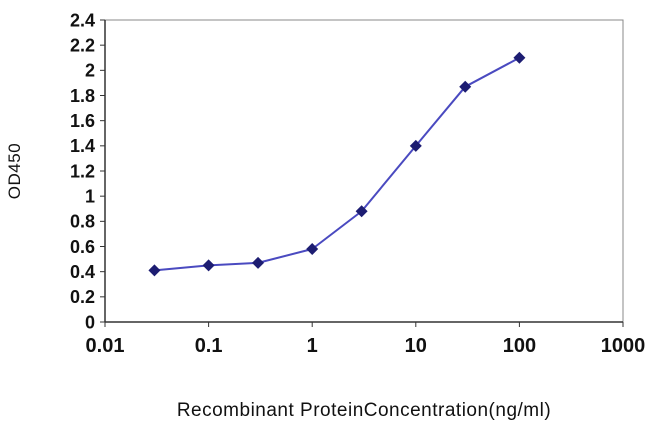 This screenshot has height=433, width=650. I want to click on y-tick-label: 2.2, so click(82, 45).